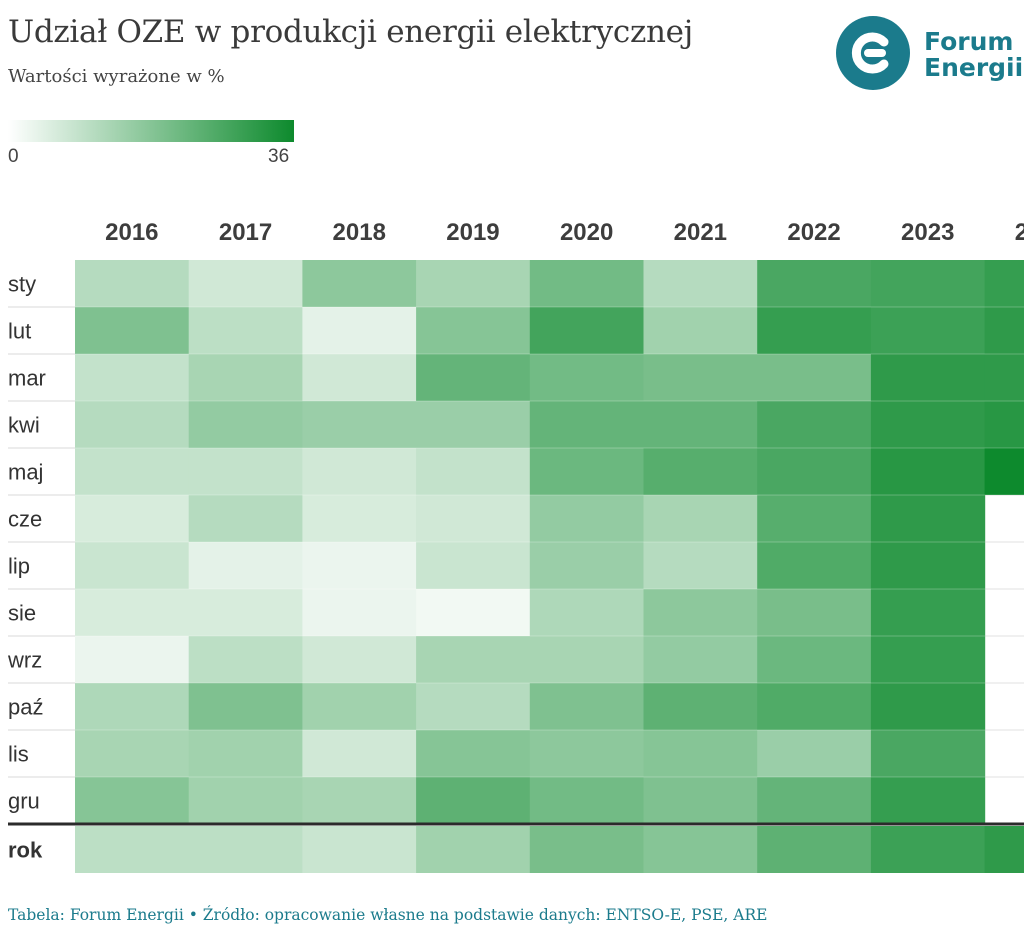 This screenshot has width=1024, height=942. I want to click on heatmap-cell-lis-2023, so click(928, 753).